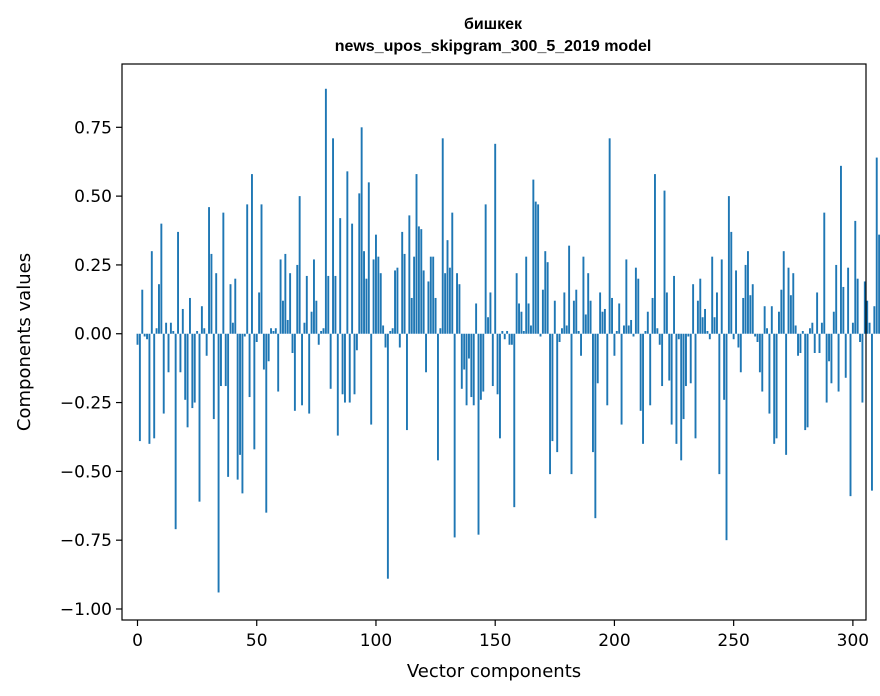 This screenshot has height=696, width=880. Describe the element at coordinates (86, 541) in the screenshot. I see `y-tick-label: −0.75` at that location.